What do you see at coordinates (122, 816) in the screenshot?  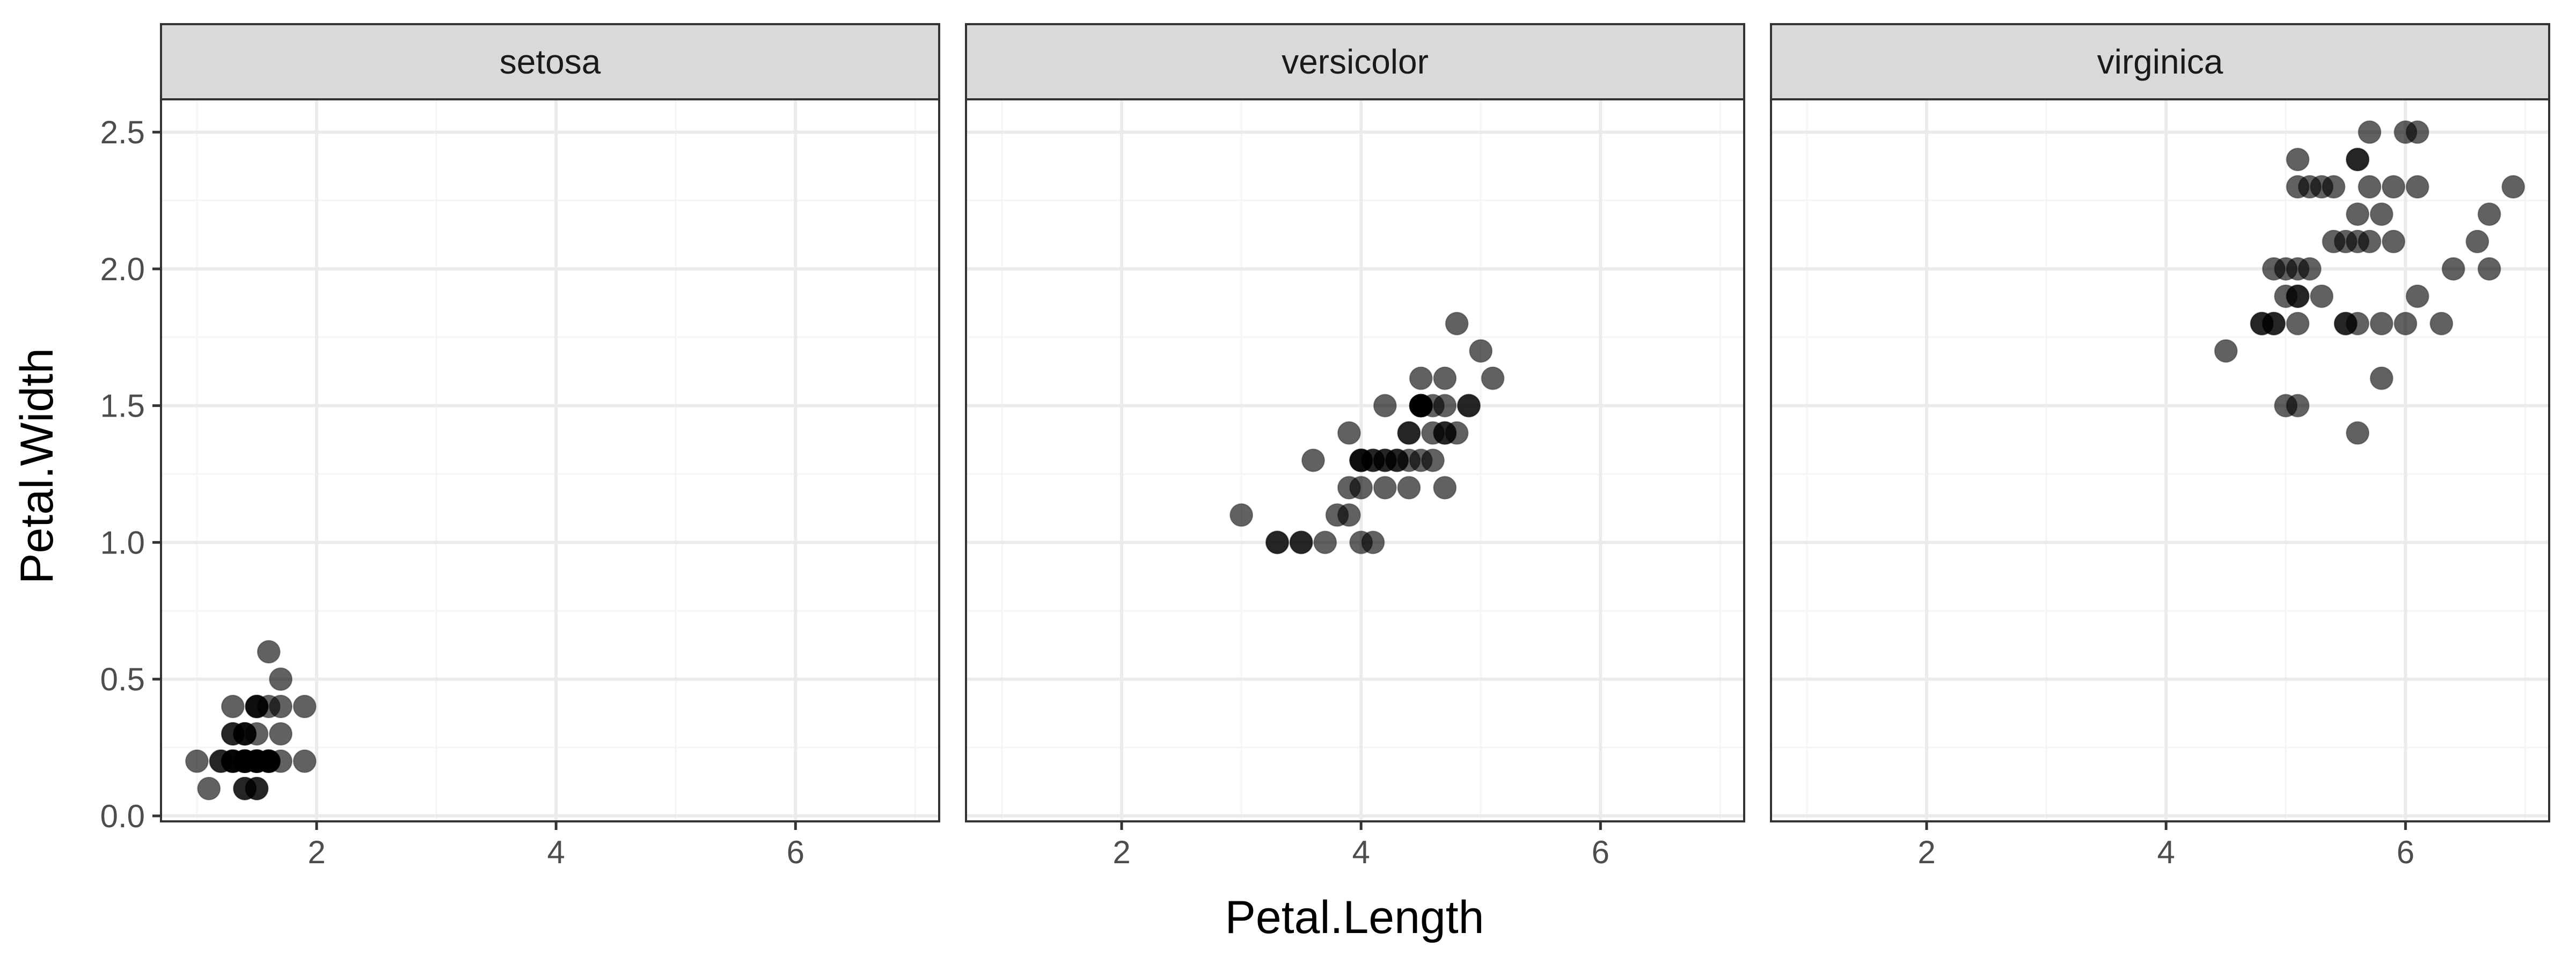 I see `y-tick-label: 0.0` at bounding box center [122, 816].